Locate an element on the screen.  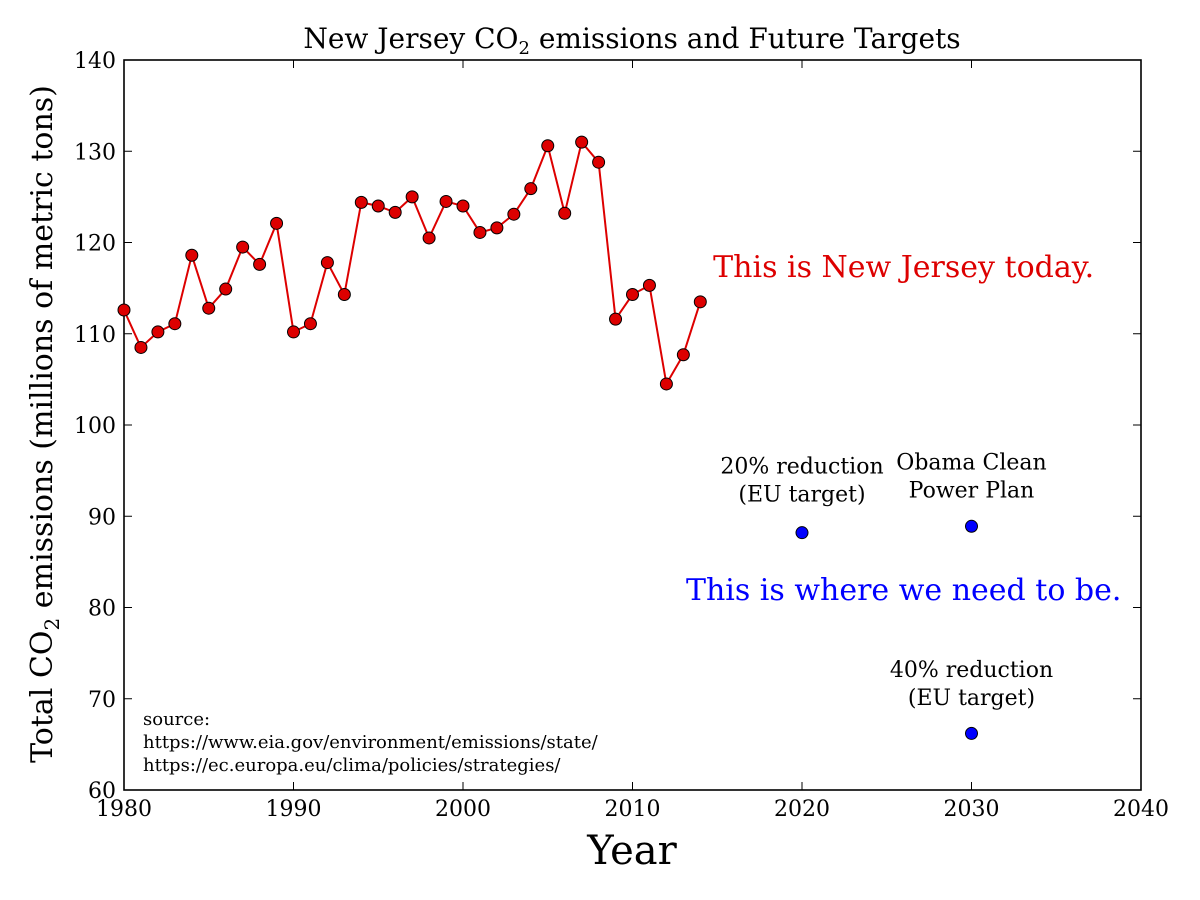
x-axis-label: Year is located at coordinates (631, 851).